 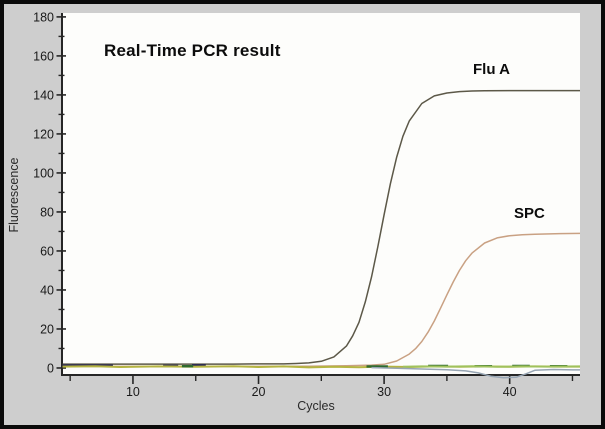 I want to click on y-axis-label: Fluorescence, so click(x=14, y=195).